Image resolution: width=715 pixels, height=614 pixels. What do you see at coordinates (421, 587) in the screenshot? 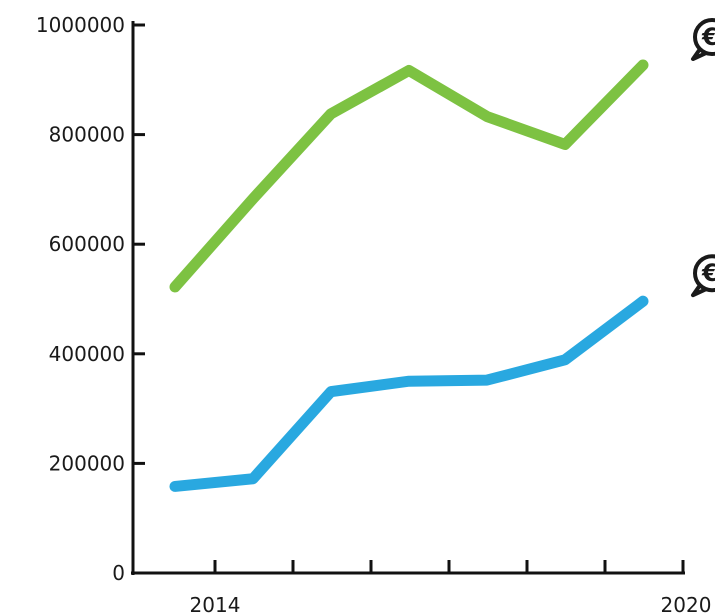
I see `x-axis: 2014 2020` at bounding box center [421, 587].